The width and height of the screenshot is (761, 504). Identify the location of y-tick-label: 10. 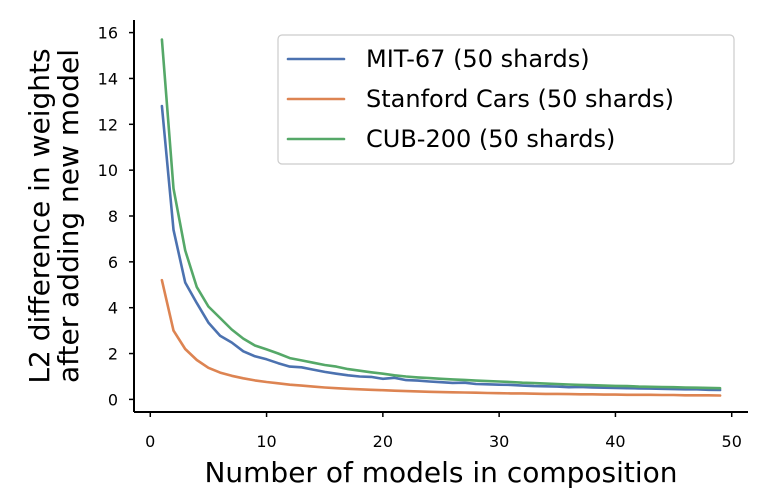
(108, 170).